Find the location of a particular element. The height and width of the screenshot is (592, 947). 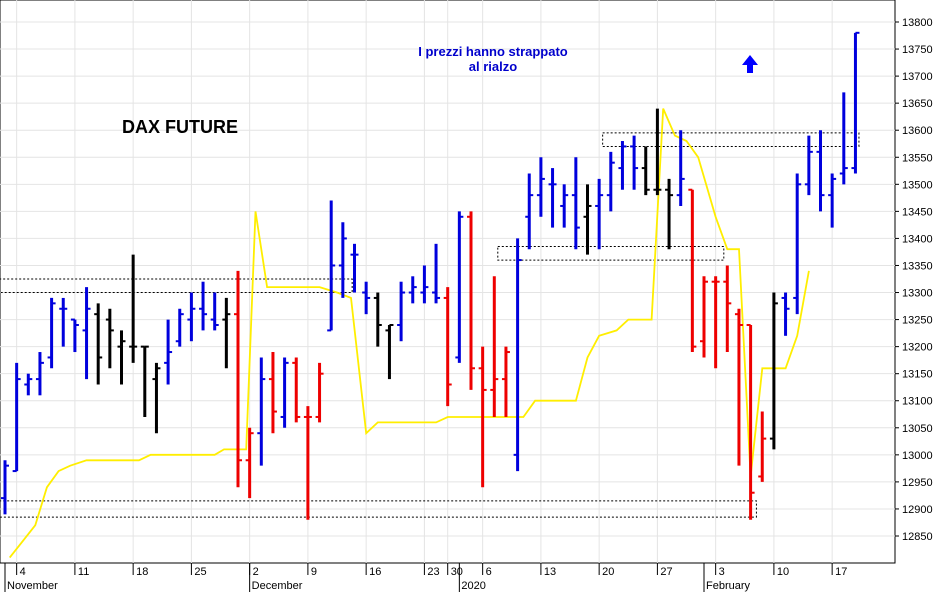

y-tick-label: 13350 is located at coordinates (917, 266).